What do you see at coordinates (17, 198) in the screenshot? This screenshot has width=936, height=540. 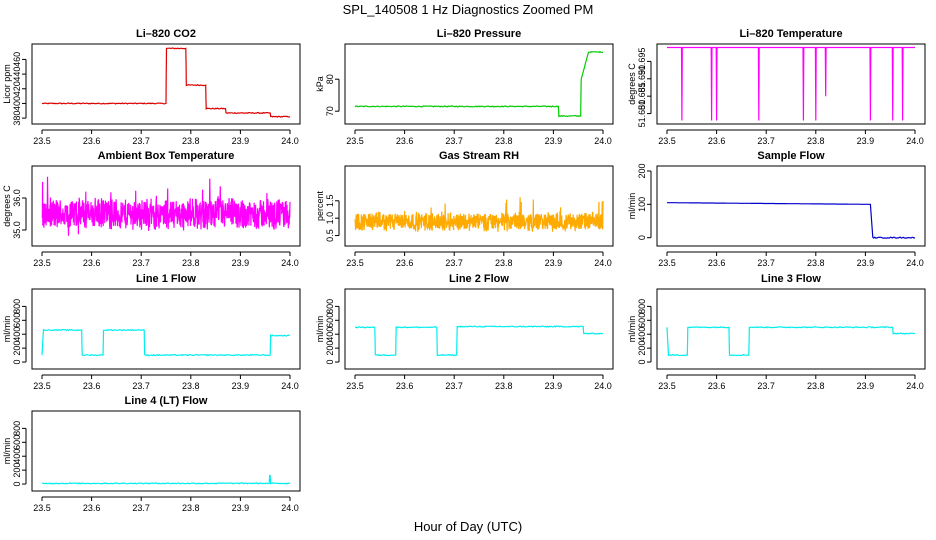 I see `y-tick-label: 36.0` at bounding box center [17, 198].